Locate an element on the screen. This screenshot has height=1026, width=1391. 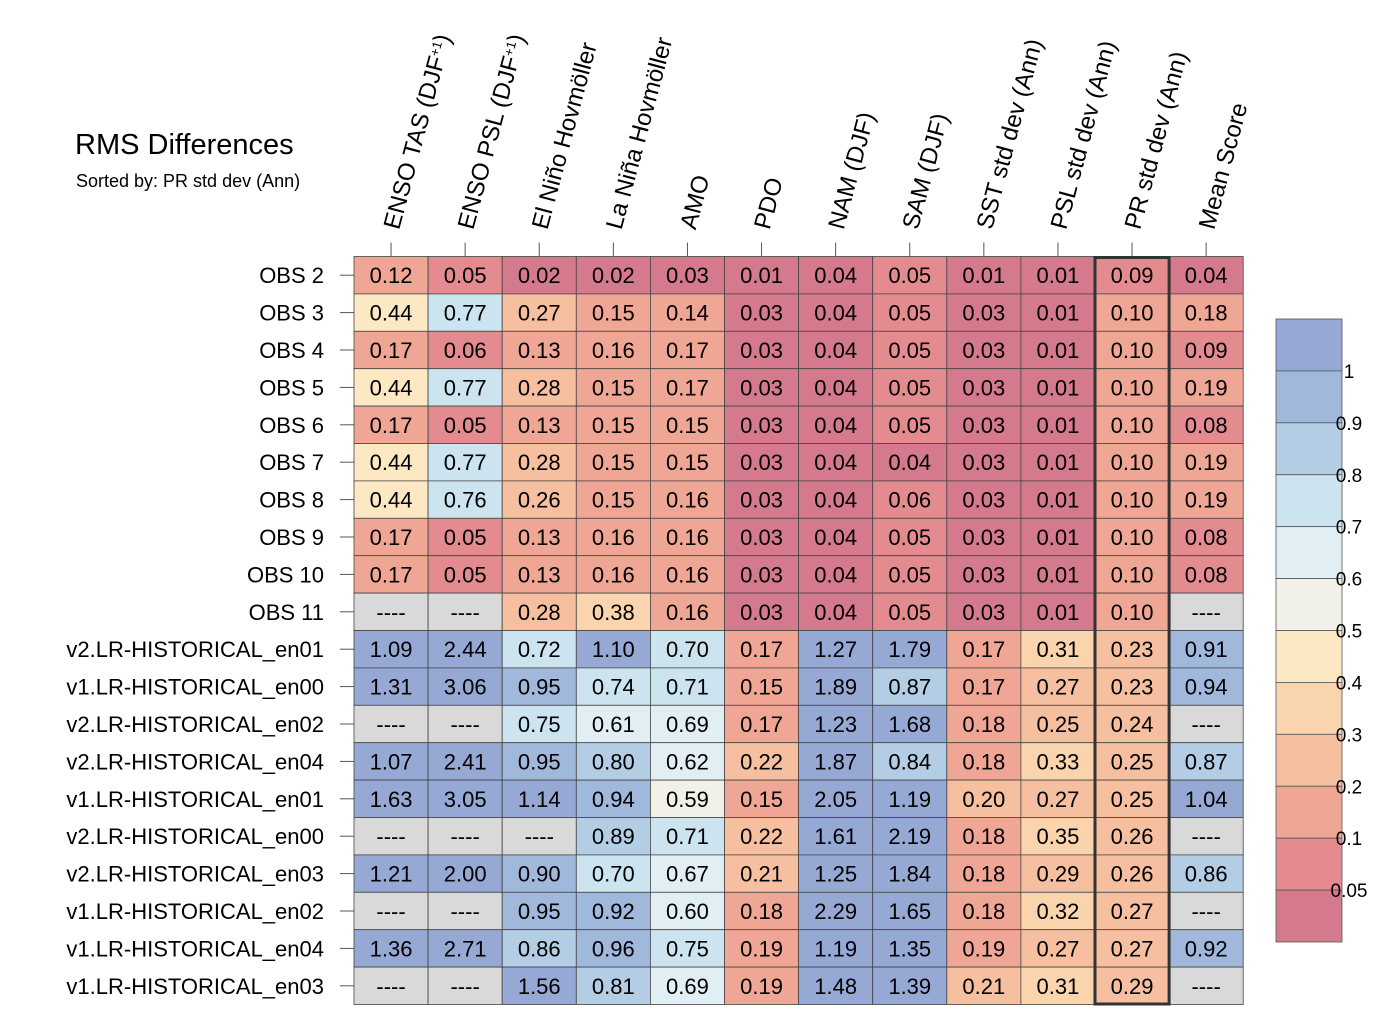
colorbar-label: 0.05 is located at coordinates (1349, 891).